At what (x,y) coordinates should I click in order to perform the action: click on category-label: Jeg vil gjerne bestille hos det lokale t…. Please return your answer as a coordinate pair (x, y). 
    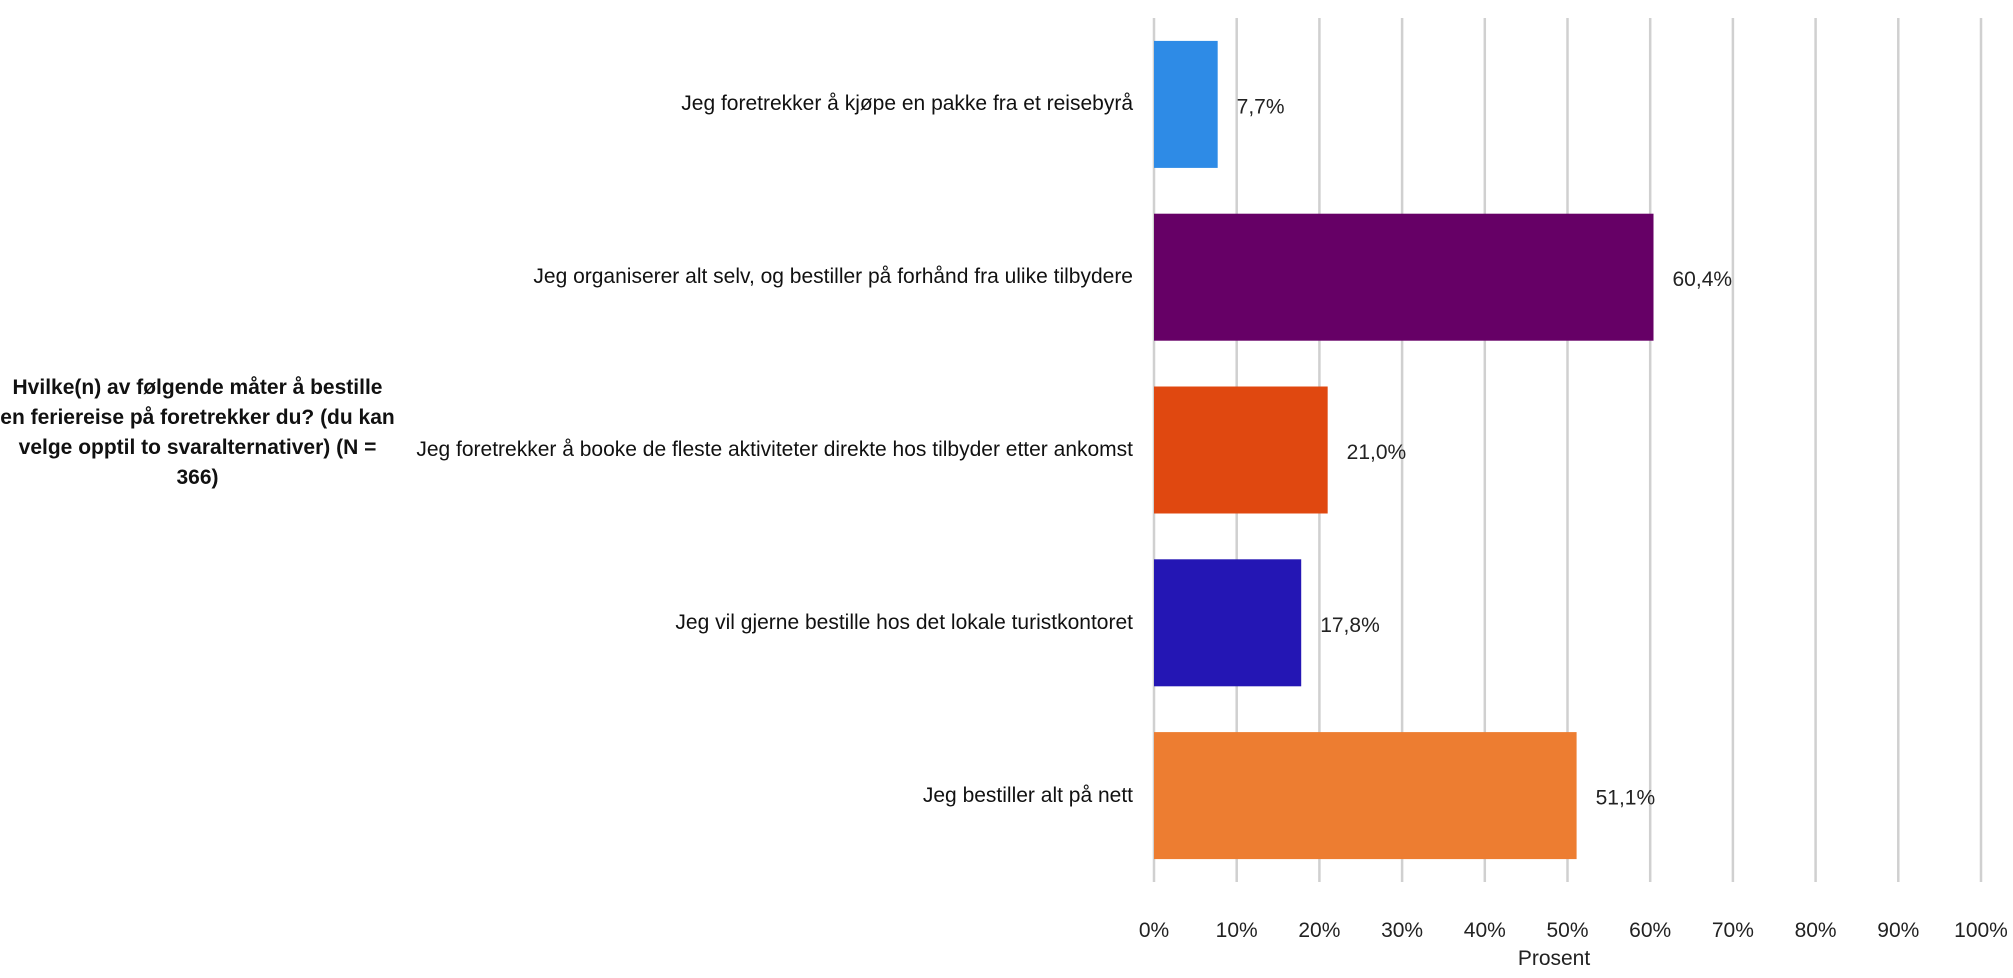
    Looking at the image, I should click on (904, 622).